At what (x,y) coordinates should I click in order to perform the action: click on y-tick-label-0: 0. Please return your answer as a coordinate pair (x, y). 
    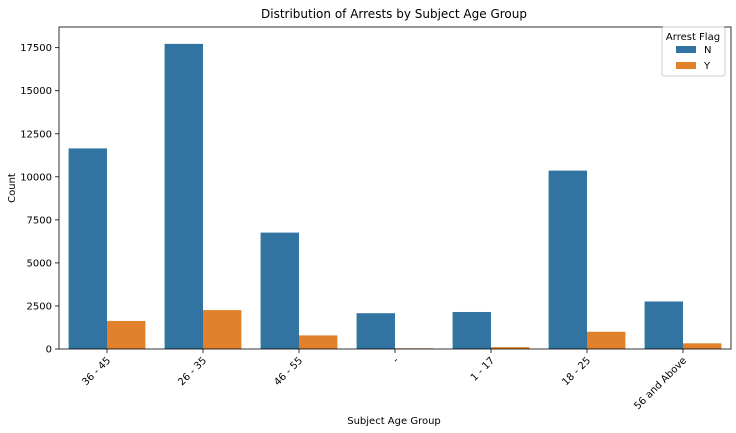
    Looking at the image, I should click on (49, 350).